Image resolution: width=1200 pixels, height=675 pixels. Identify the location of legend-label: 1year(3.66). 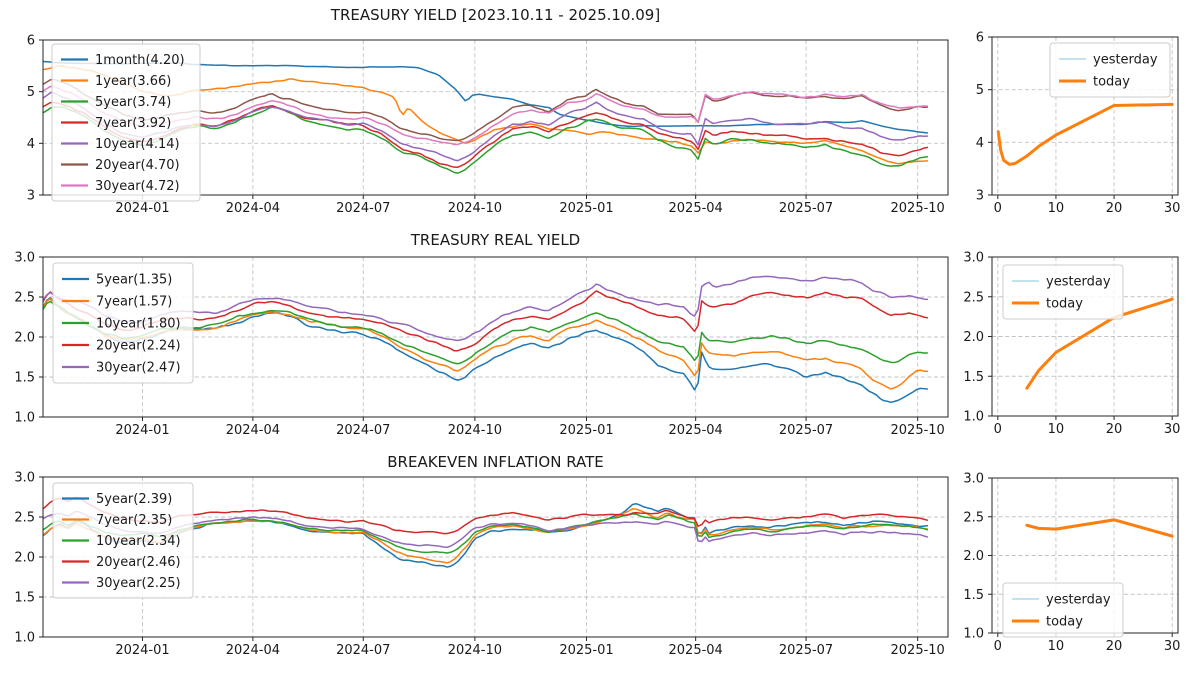
(133, 81).